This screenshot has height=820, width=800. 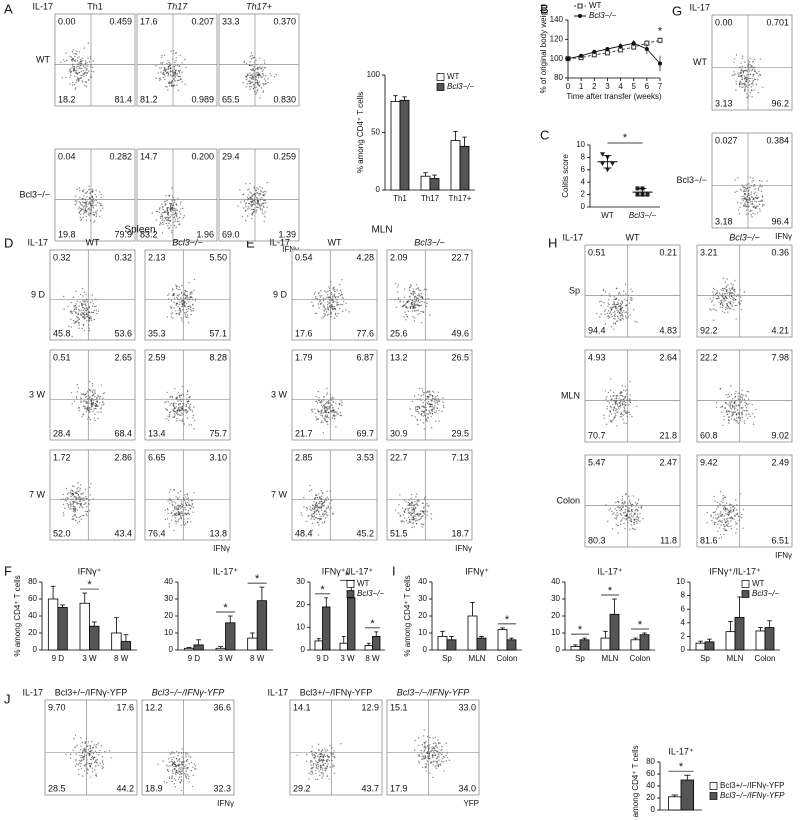 I want to click on quadrant-percent: 4.93, so click(x=597, y=357).